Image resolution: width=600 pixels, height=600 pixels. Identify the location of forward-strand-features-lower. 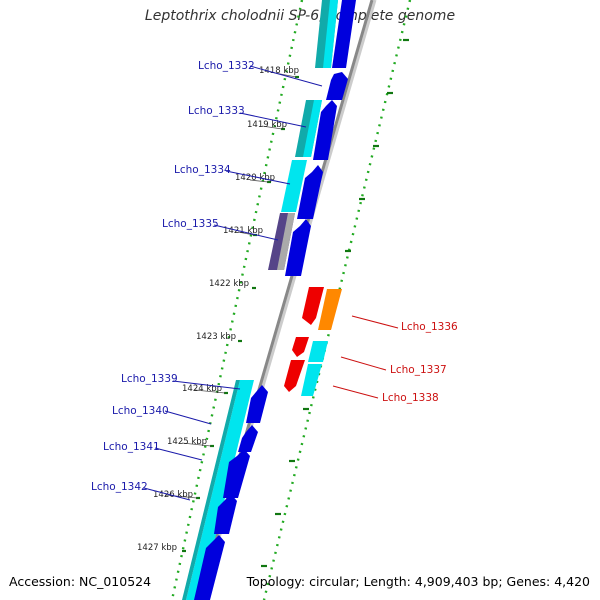
(225, 490).